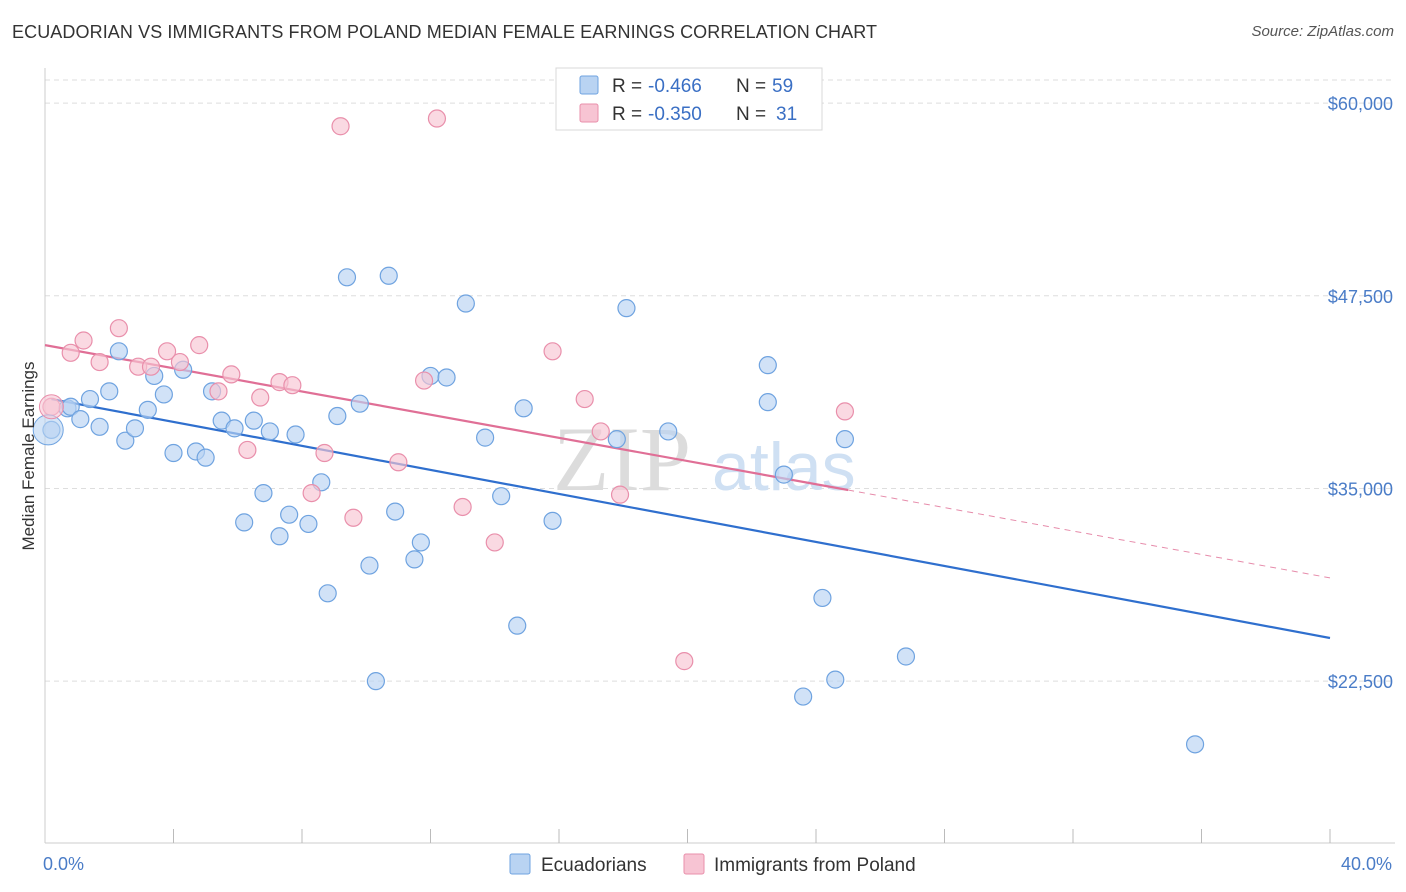  Describe the element at coordinates (627, 114) in the screenshot. I see `stats-r-label-2: R =` at that location.